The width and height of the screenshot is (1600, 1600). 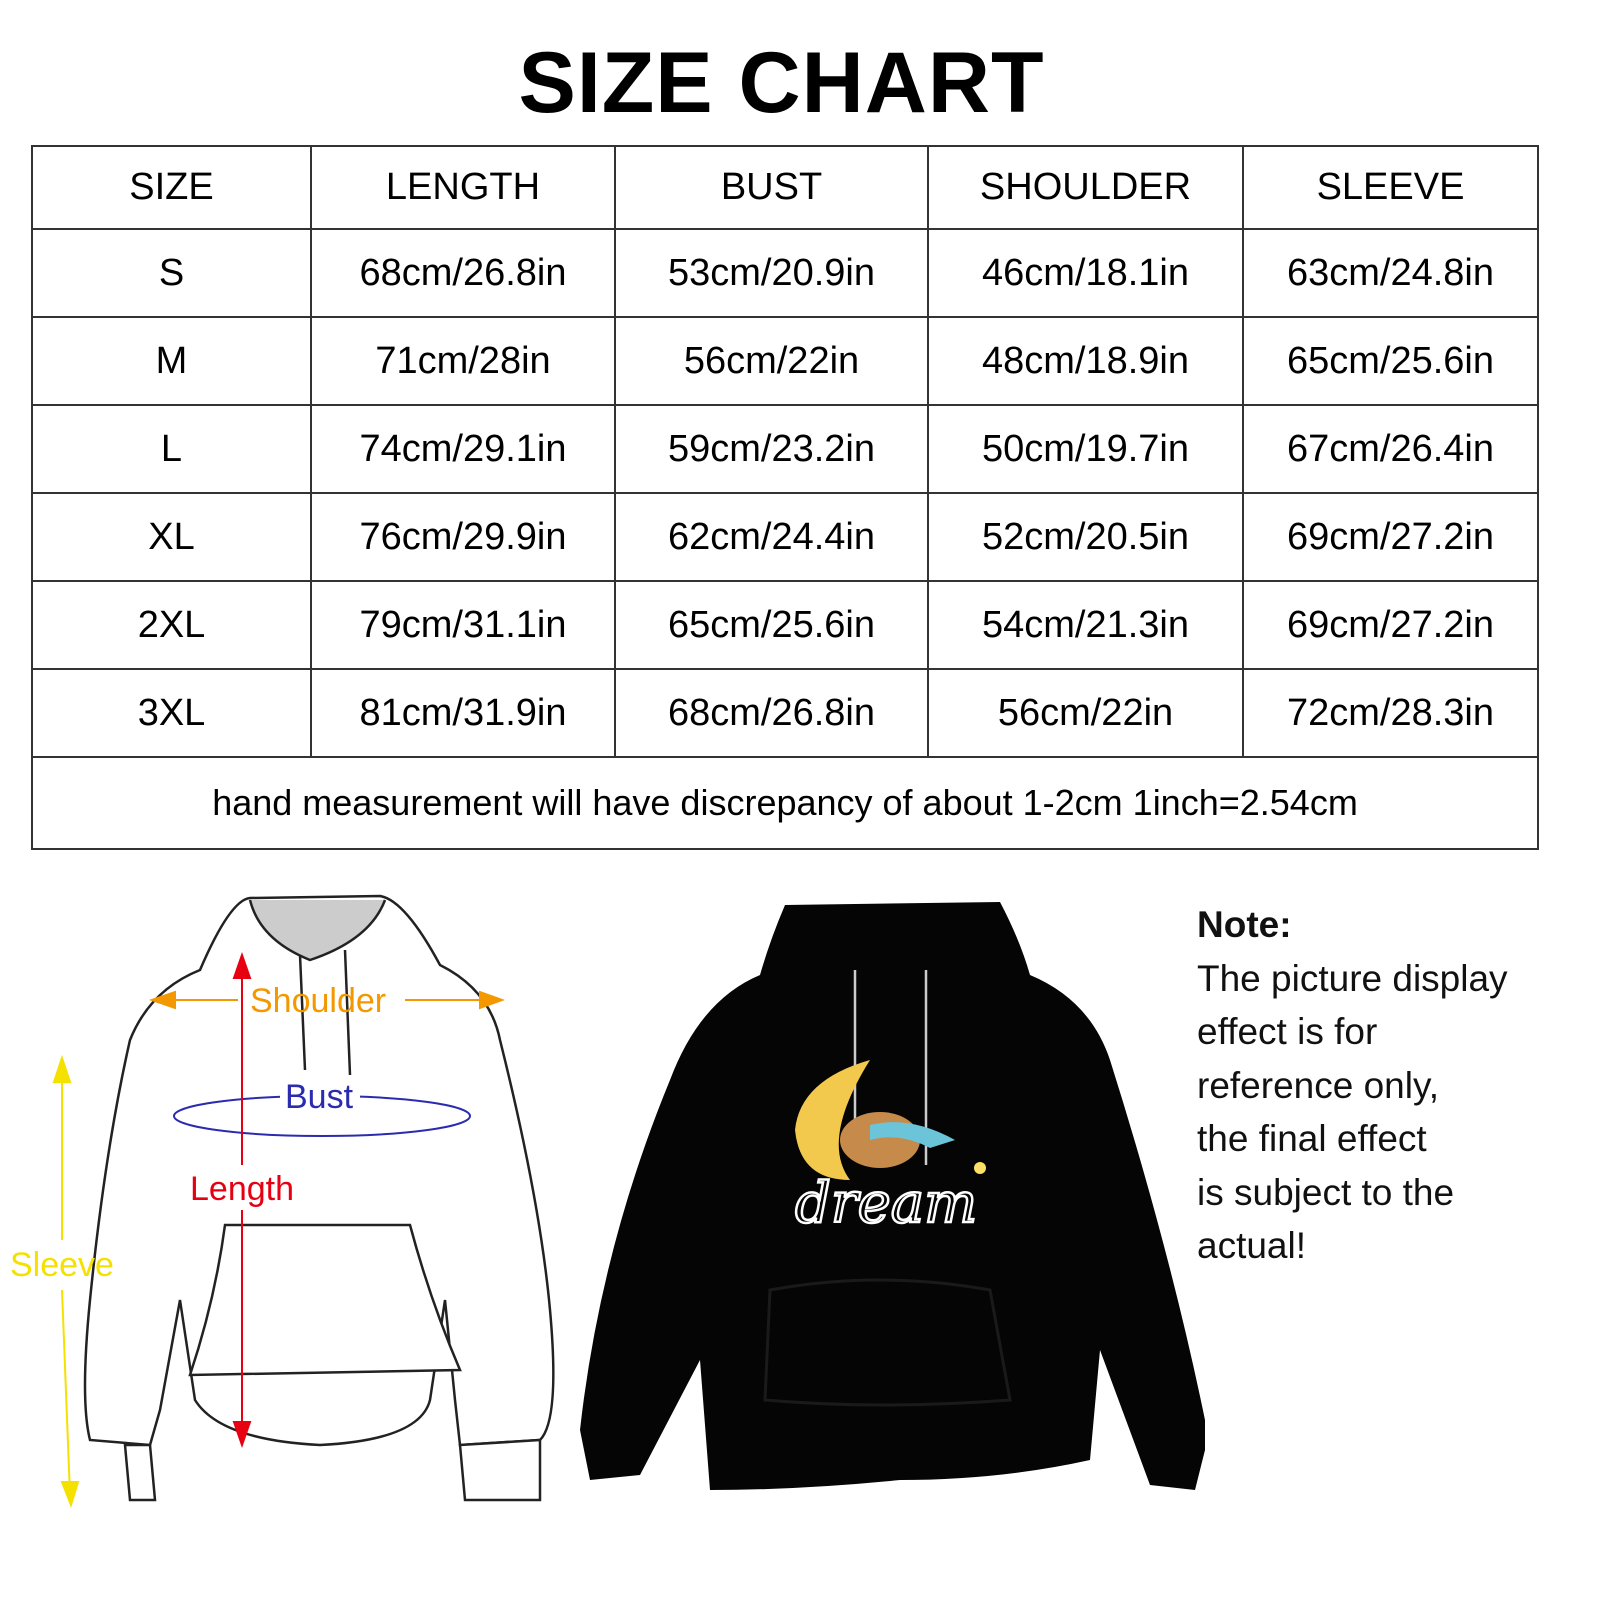 What do you see at coordinates (1252, 1245) in the screenshot?
I see `note-line: actual!` at bounding box center [1252, 1245].